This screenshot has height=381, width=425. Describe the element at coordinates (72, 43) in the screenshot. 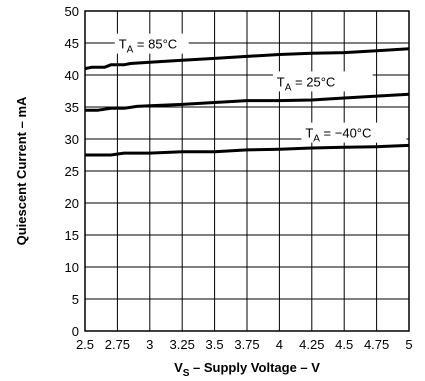

I see `y-tick-label: 45` at that location.